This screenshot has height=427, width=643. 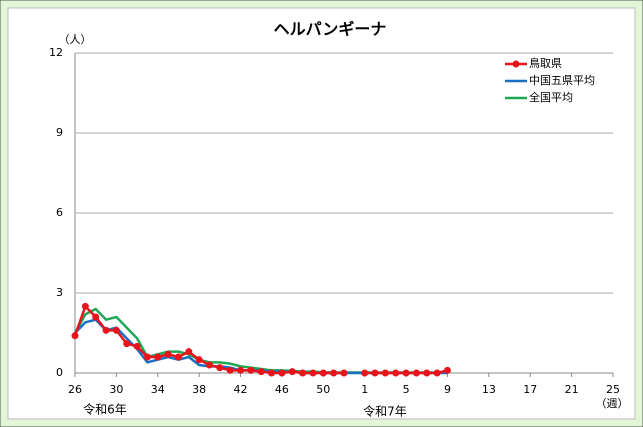 What do you see at coordinates (385, 411) in the screenshot?
I see `year-label: 令和7年` at bounding box center [385, 411].